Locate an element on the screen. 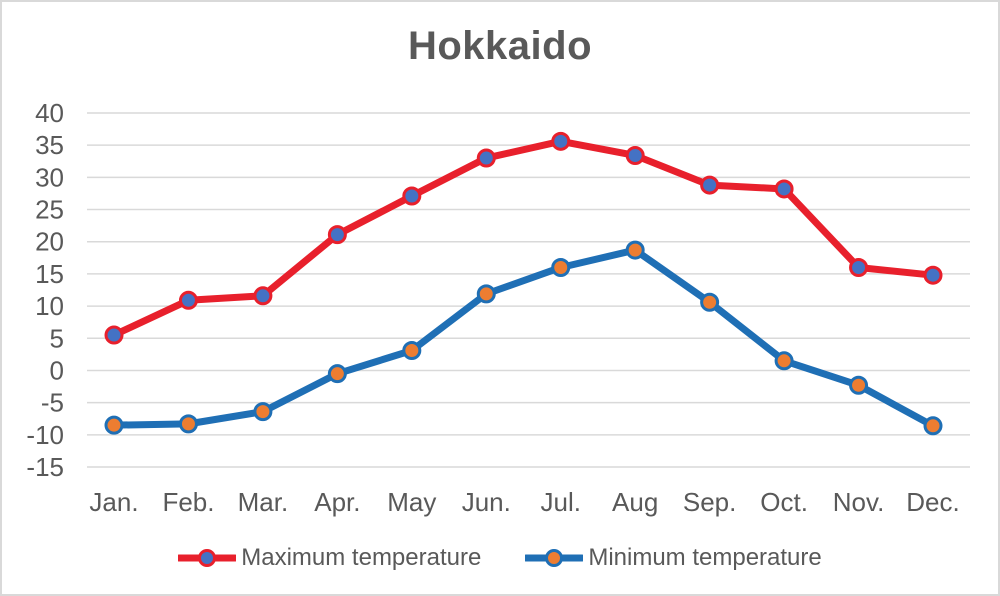  y-tick-label: -15 is located at coordinates (45, 467).